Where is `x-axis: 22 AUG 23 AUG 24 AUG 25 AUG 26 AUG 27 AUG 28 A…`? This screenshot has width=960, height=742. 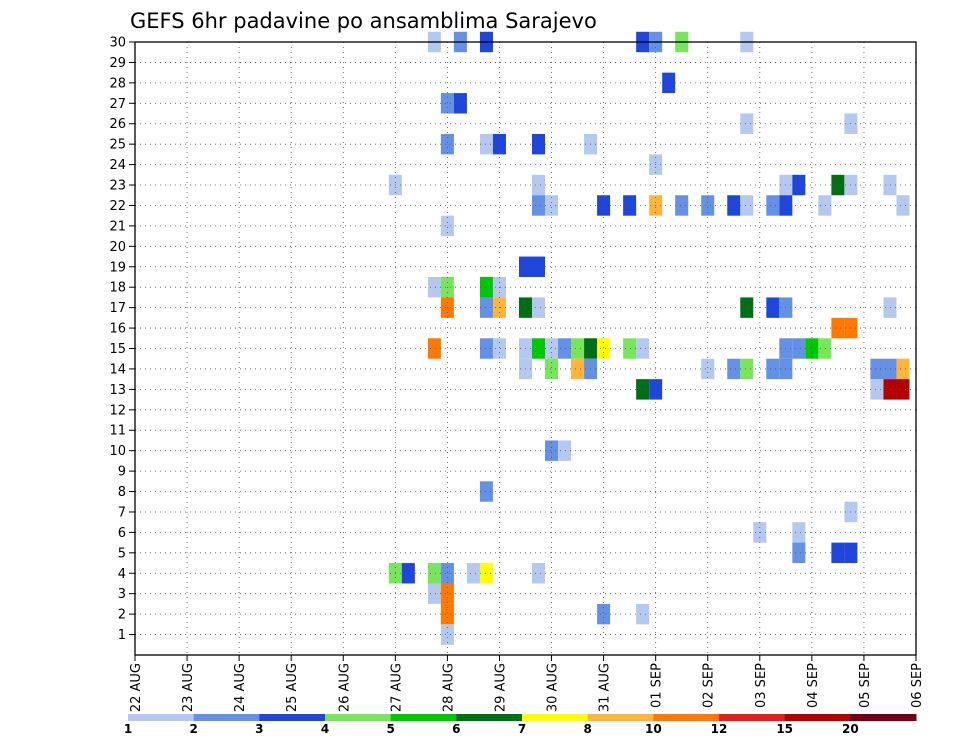 x-axis: 22 AUG 23 AUG 24 AUG 25 AUG 26 AUG 27 AUG 28 A… is located at coordinates (527, 683).